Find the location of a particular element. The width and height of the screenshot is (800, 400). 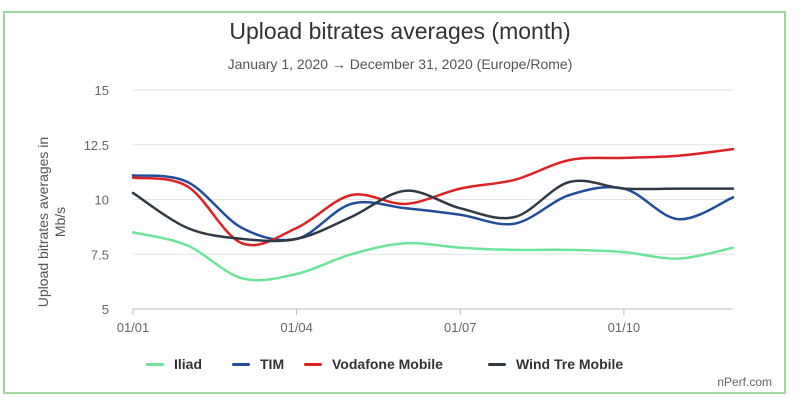

legend-item-vodafone-mobile: Vodafone Mobile is located at coordinates (373, 364).